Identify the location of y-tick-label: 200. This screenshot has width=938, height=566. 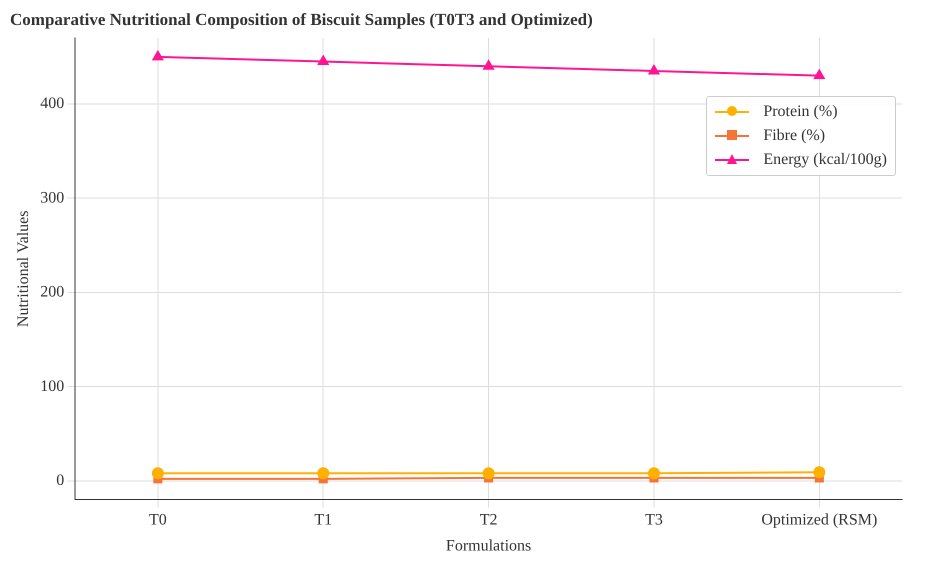
(52, 292).